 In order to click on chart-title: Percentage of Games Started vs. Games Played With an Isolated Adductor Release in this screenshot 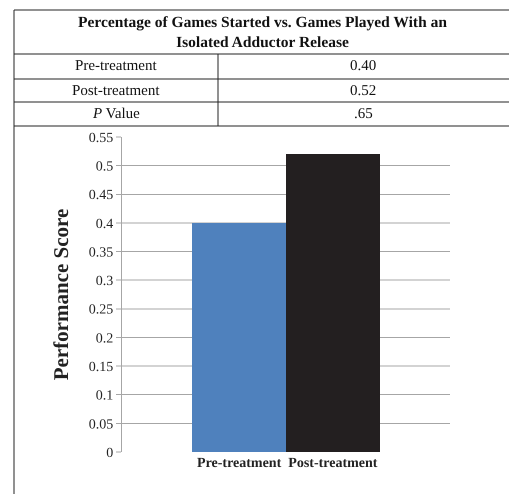, I will do `click(263, 33)`.